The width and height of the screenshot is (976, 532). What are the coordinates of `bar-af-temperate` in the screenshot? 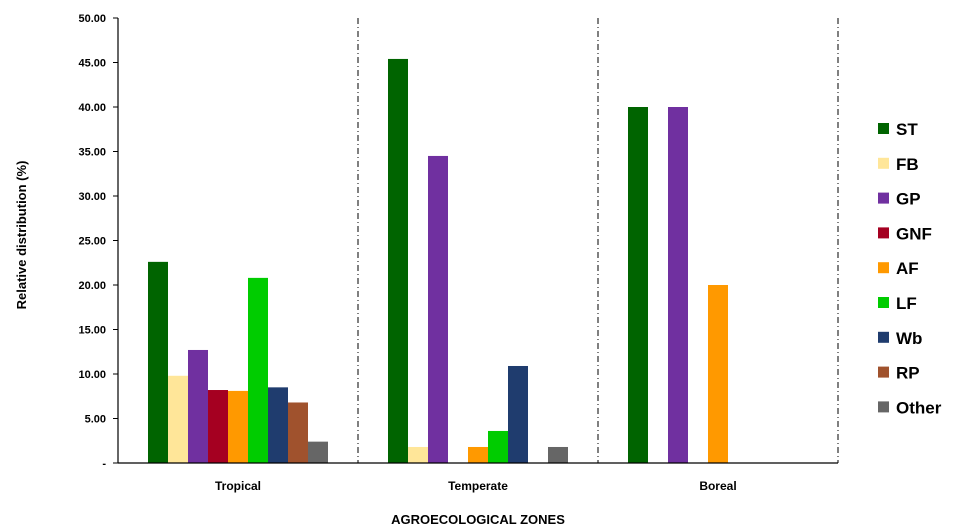 It's located at (478, 454).